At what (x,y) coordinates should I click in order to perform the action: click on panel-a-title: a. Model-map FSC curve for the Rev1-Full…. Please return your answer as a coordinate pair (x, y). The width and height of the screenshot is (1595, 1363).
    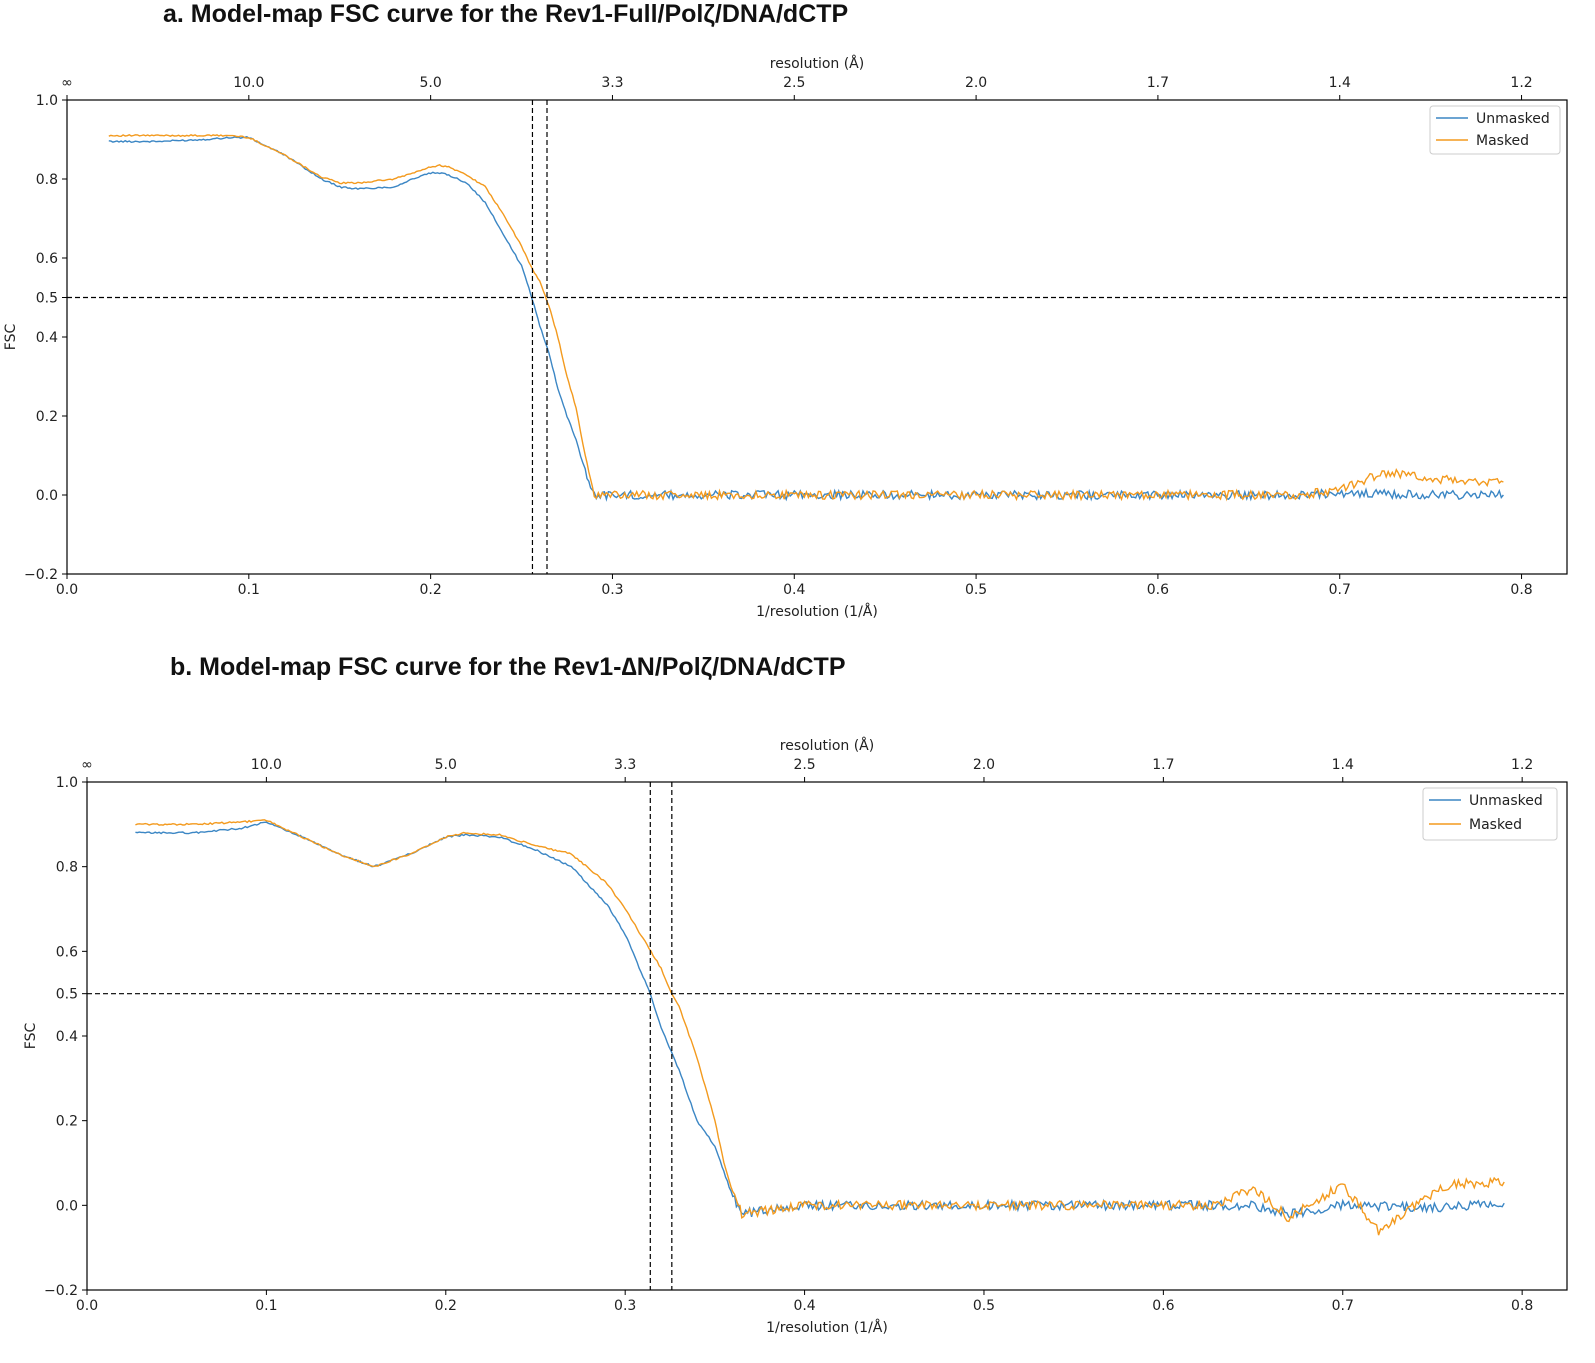
    Looking at the image, I should click on (506, 14).